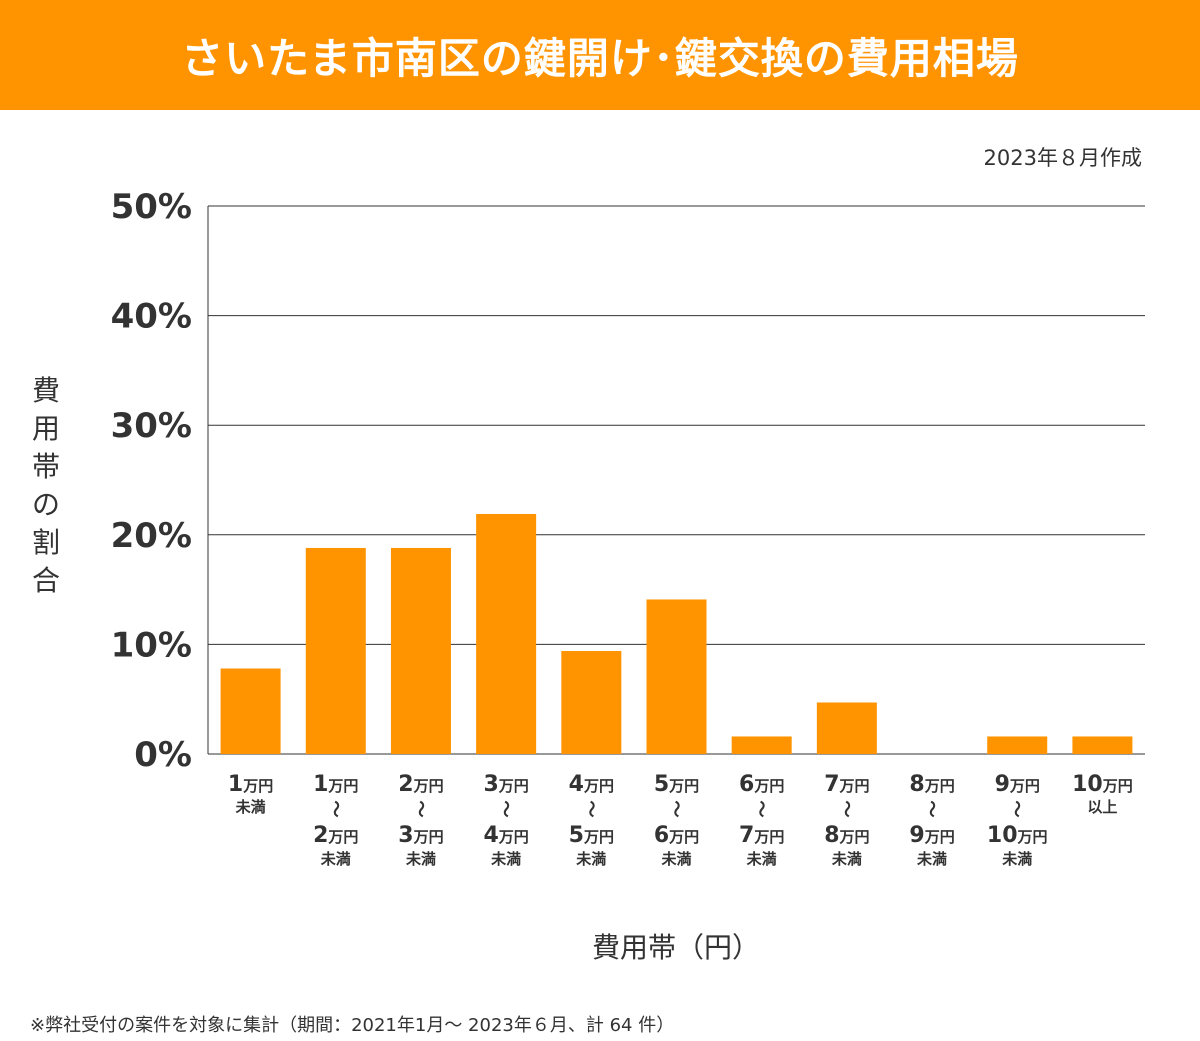 The height and width of the screenshot is (1041, 1200). What do you see at coordinates (151, 426) in the screenshot?
I see `y-tick-label: 30%` at bounding box center [151, 426].